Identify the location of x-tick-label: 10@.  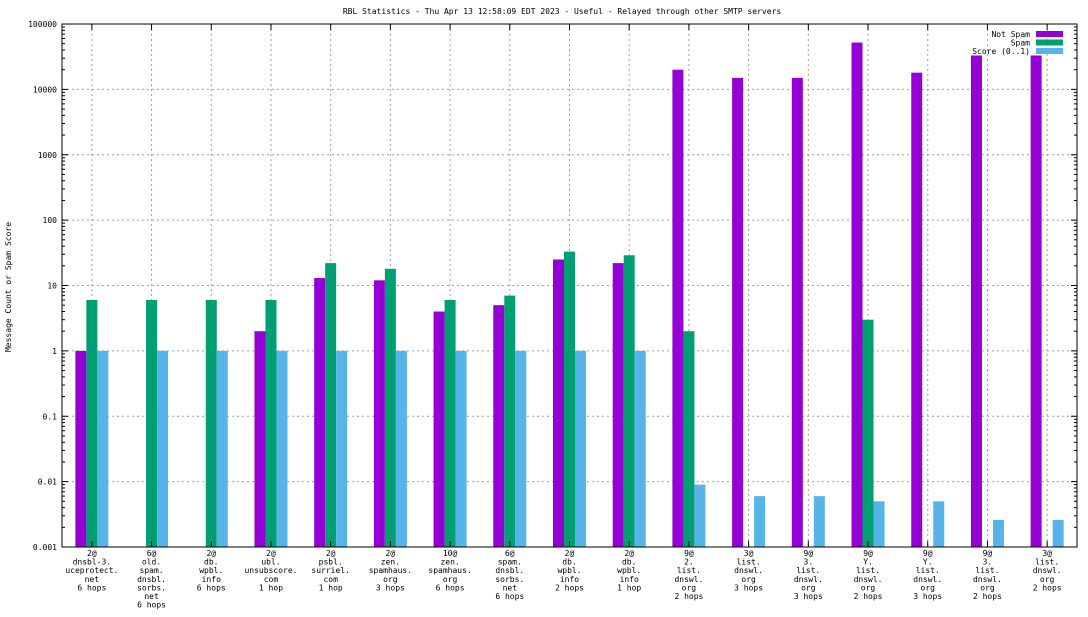
(450, 553).